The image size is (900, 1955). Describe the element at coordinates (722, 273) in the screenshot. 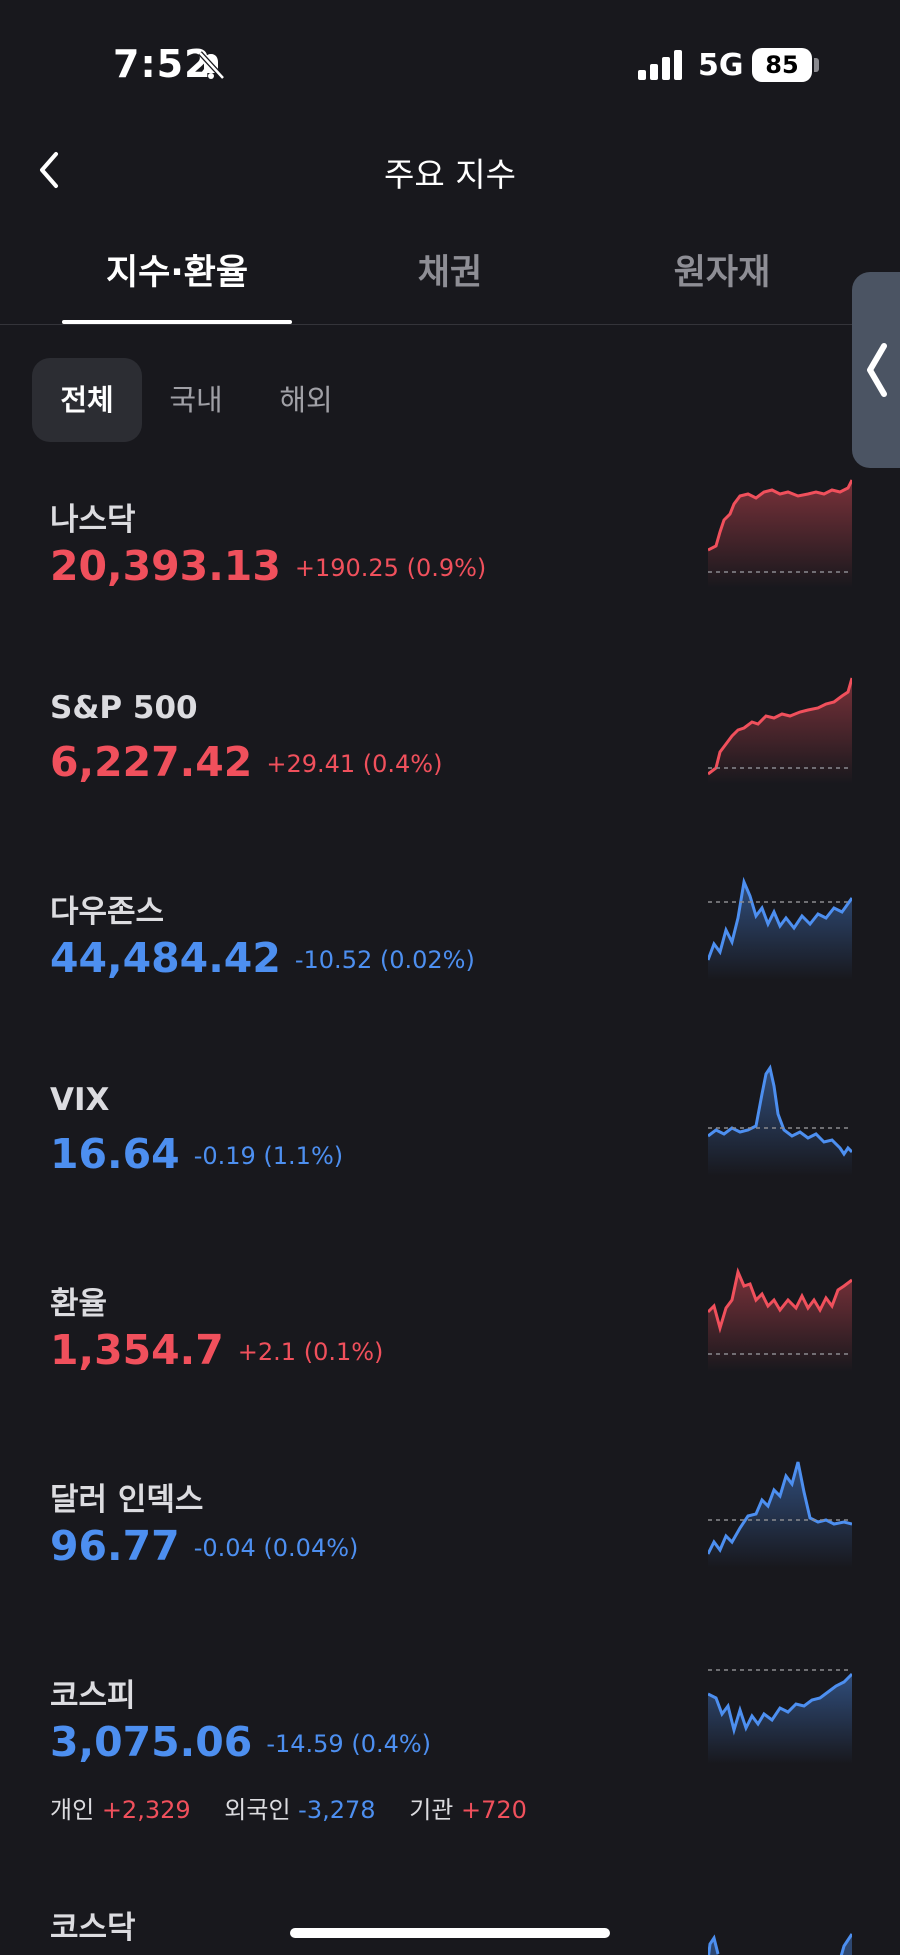

I see `tab-commodities: 원자재` at that location.